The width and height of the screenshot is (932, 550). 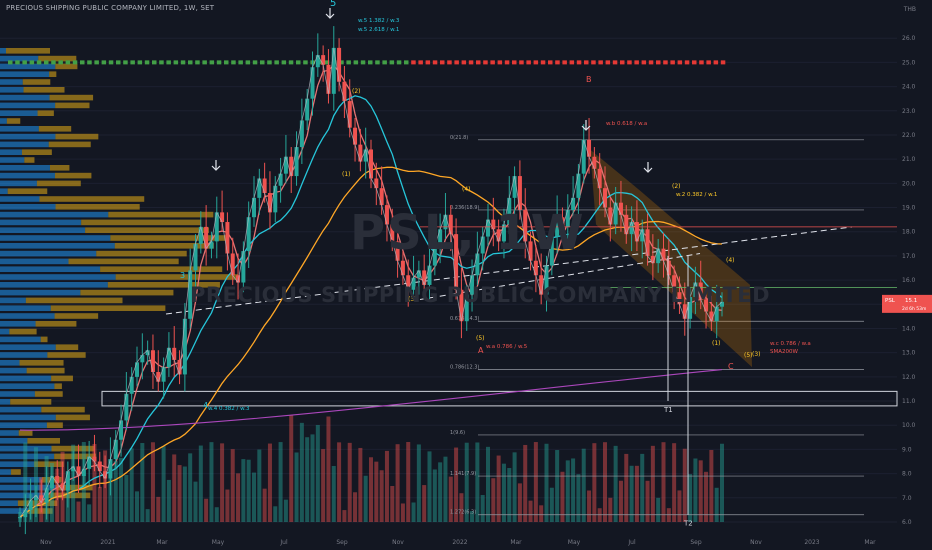 I want to click on annotation-note: w.c 0.786 / w.a, so click(x=790, y=344).